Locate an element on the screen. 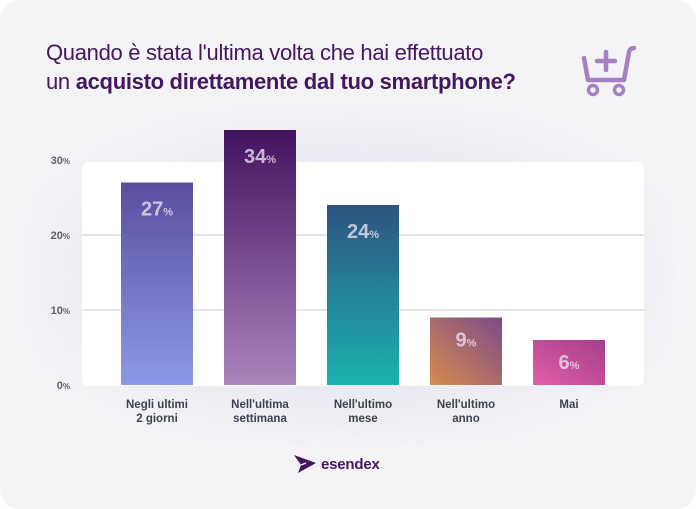 The image size is (696, 509). x-tick-label: Negli ultimi 2 giorni is located at coordinates (157, 412).